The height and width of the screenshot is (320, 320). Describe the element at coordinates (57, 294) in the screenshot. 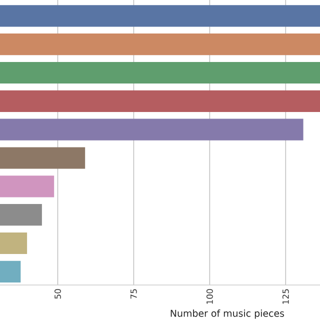

I see `x-tick-label: 50` at that location.